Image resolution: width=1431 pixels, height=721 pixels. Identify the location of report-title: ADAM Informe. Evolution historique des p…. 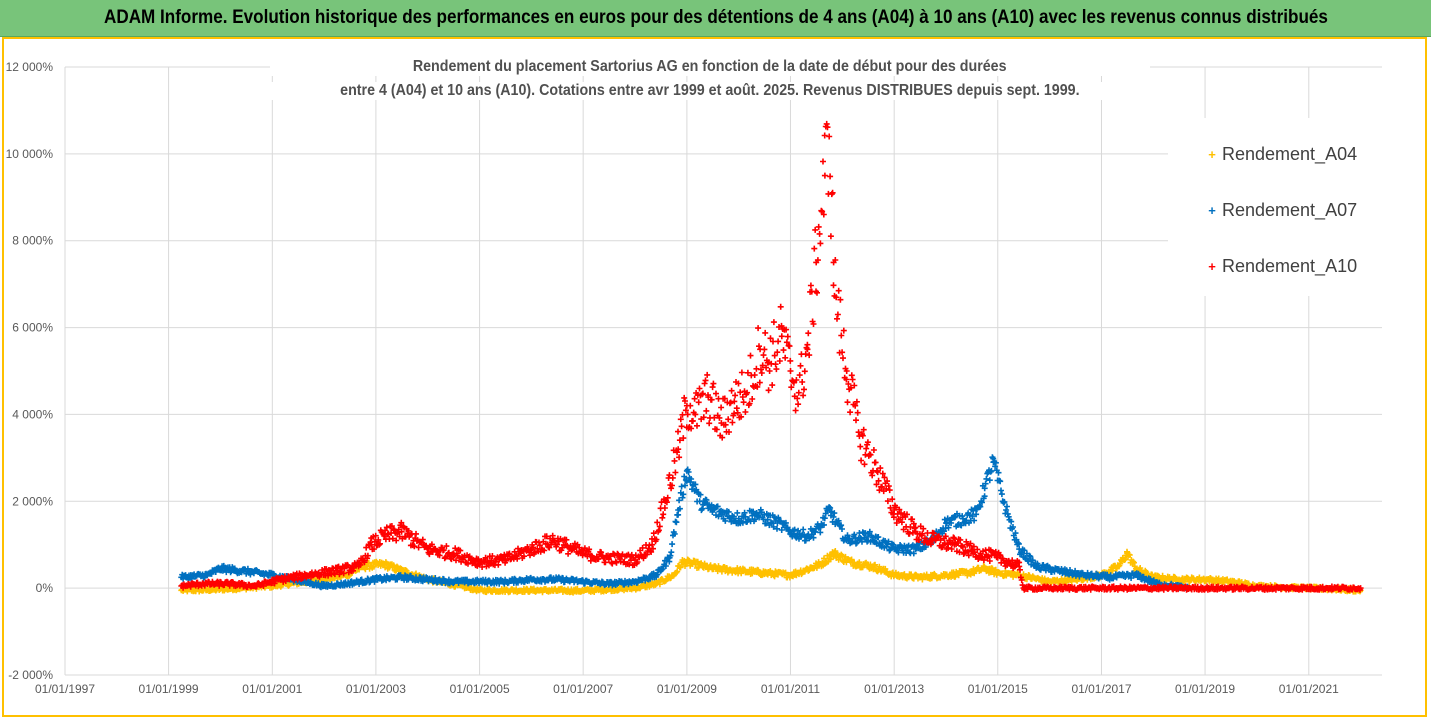
(715, 17).